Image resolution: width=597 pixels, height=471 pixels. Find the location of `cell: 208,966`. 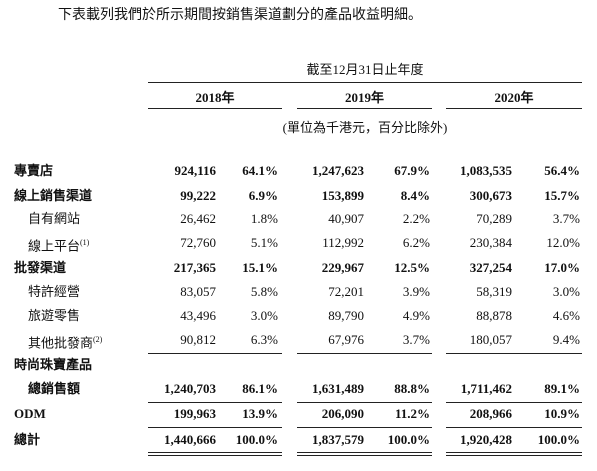

cell: 208,966 is located at coordinates (490, 413).